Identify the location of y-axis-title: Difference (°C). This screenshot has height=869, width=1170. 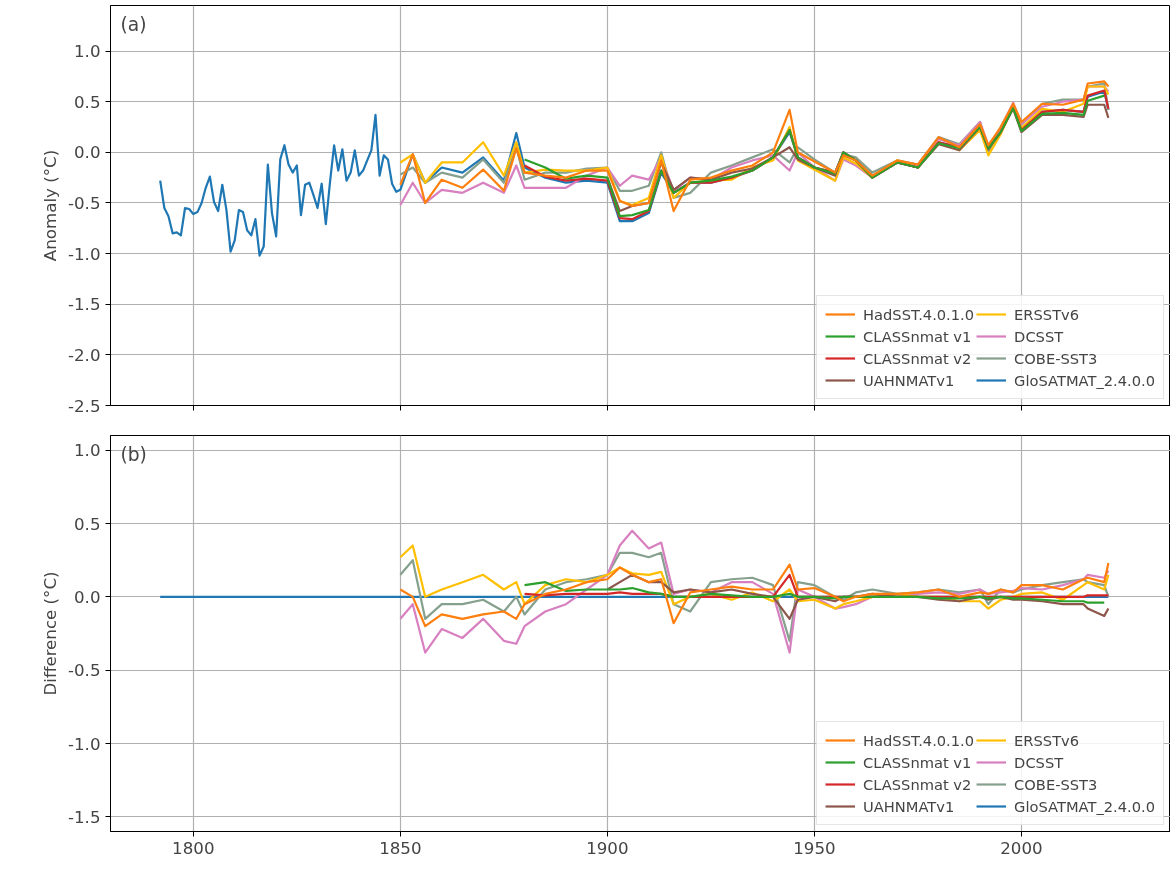
(50, 633).